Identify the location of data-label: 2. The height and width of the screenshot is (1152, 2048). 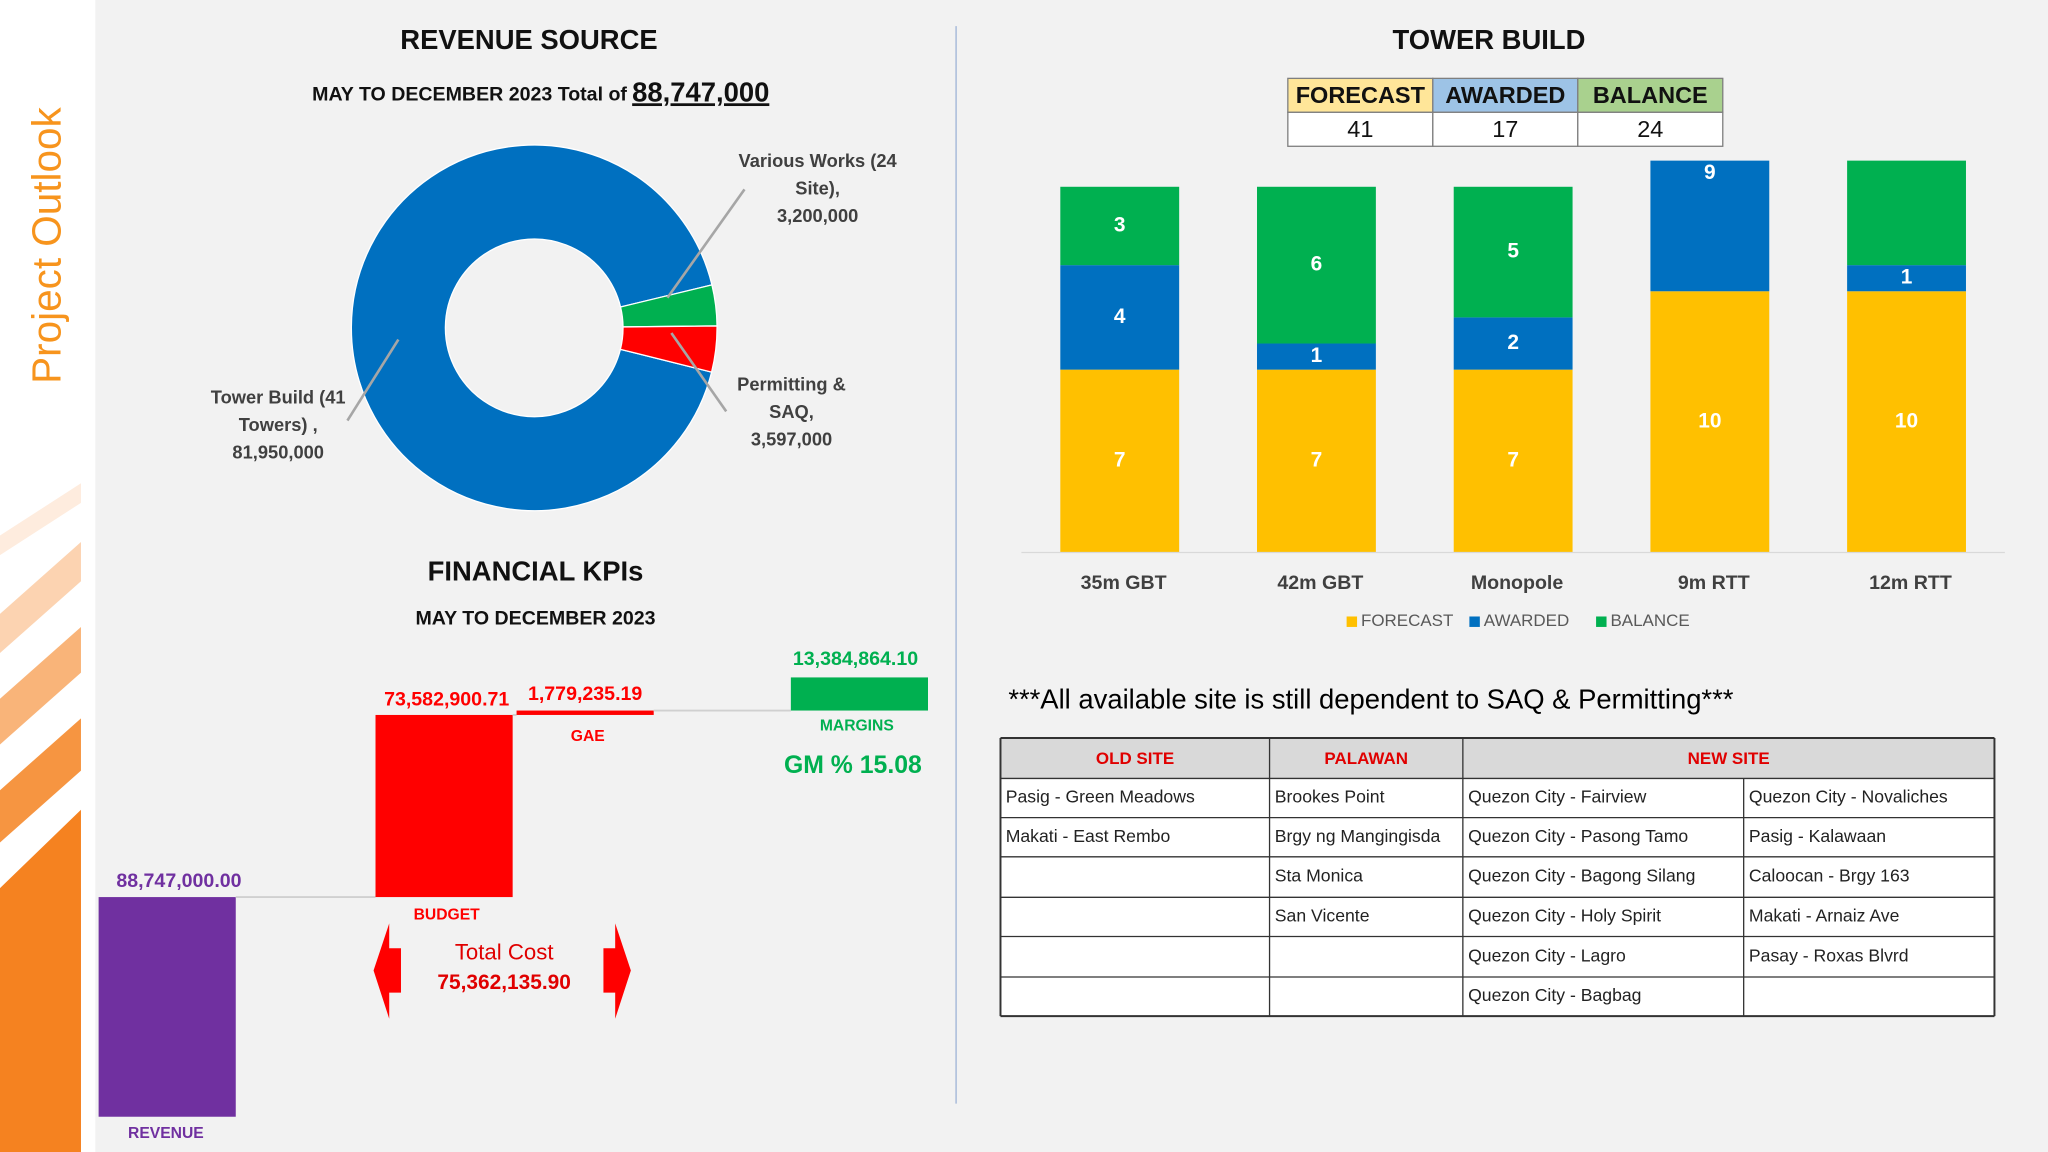
(1513, 342).